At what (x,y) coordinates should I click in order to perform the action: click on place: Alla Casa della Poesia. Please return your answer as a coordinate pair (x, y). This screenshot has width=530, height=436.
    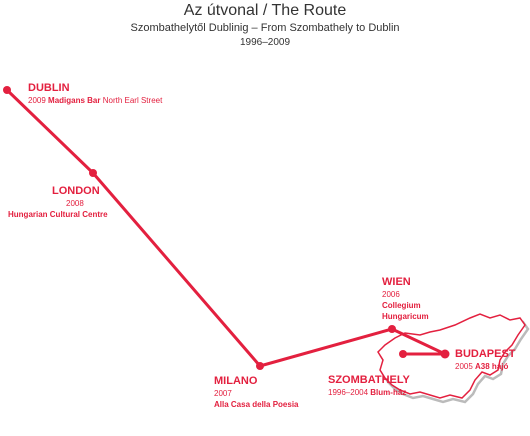
    Looking at the image, I should click on (256, 404).